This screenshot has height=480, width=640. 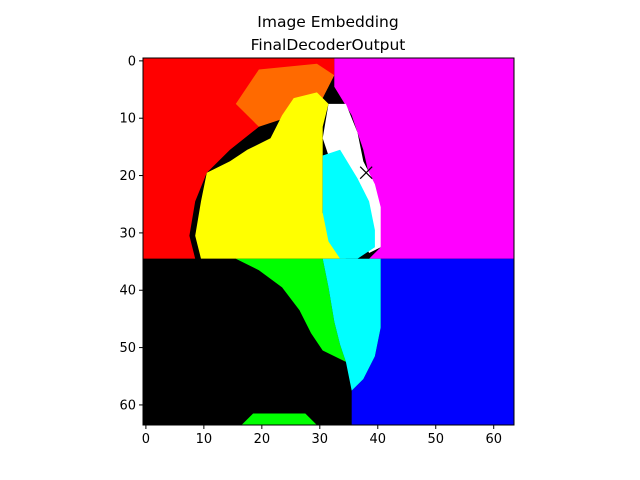 What do you see at coordinates (127, 176) in the screenshot?
I see `y-tick-label: 20` at bounding box center [127, 176].